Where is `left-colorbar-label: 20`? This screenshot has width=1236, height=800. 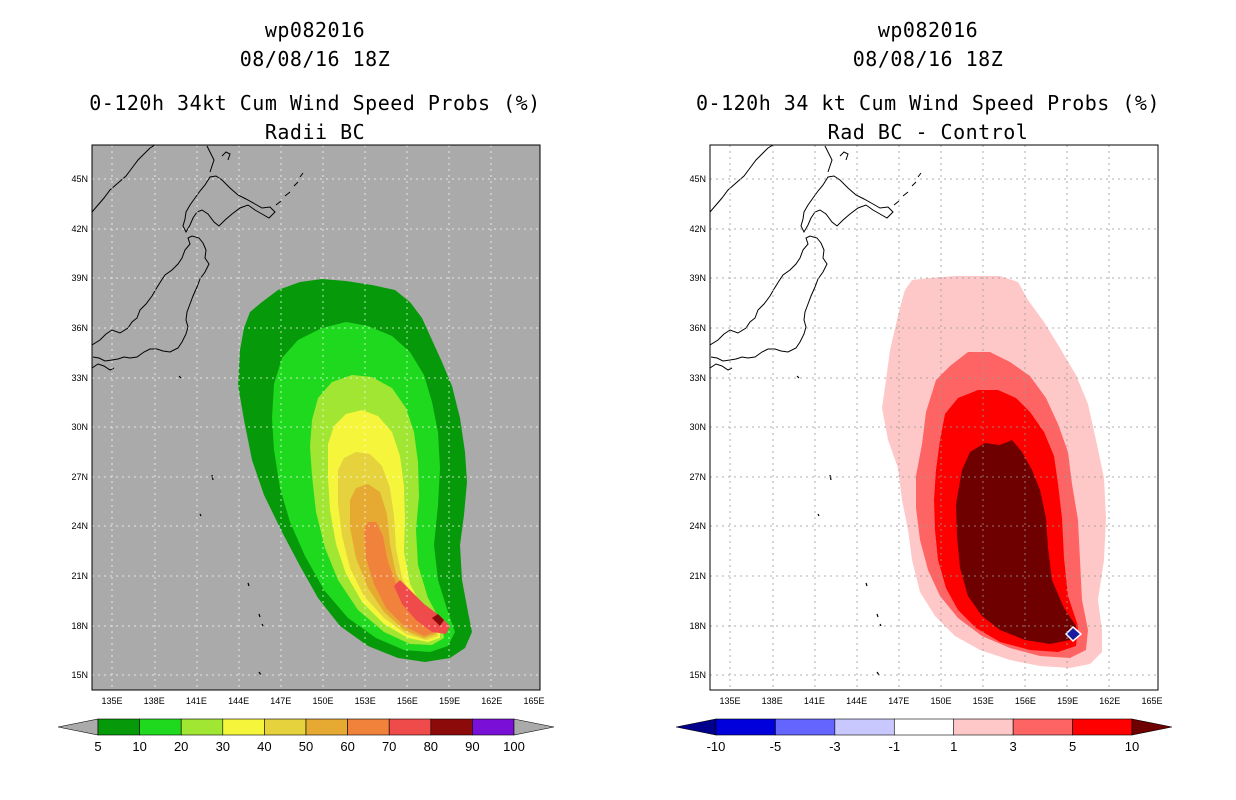
left-colorbar-label: 20 is located at coordinates (181, 746).